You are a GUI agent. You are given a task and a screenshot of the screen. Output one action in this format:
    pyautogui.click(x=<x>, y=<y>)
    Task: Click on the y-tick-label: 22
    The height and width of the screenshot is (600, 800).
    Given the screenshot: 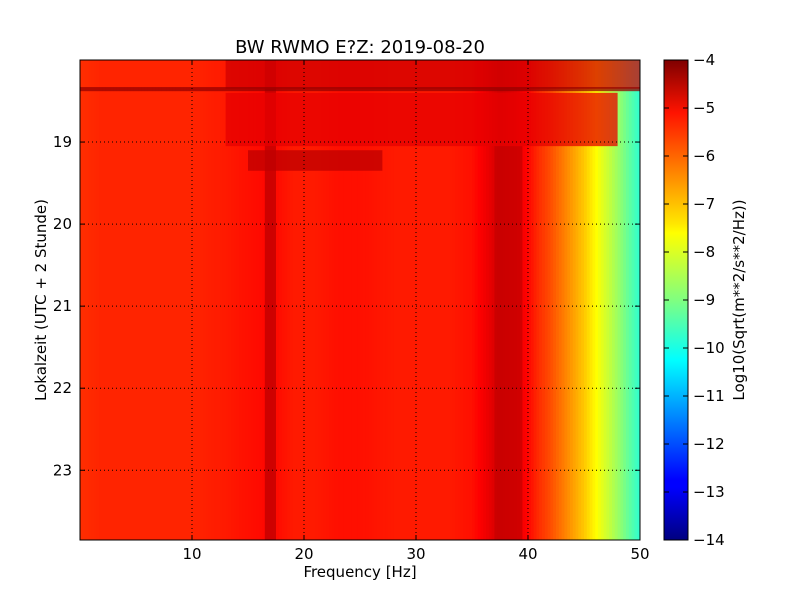 What is the action you would take?
    pyautogui.click(x=62, y=388)
    